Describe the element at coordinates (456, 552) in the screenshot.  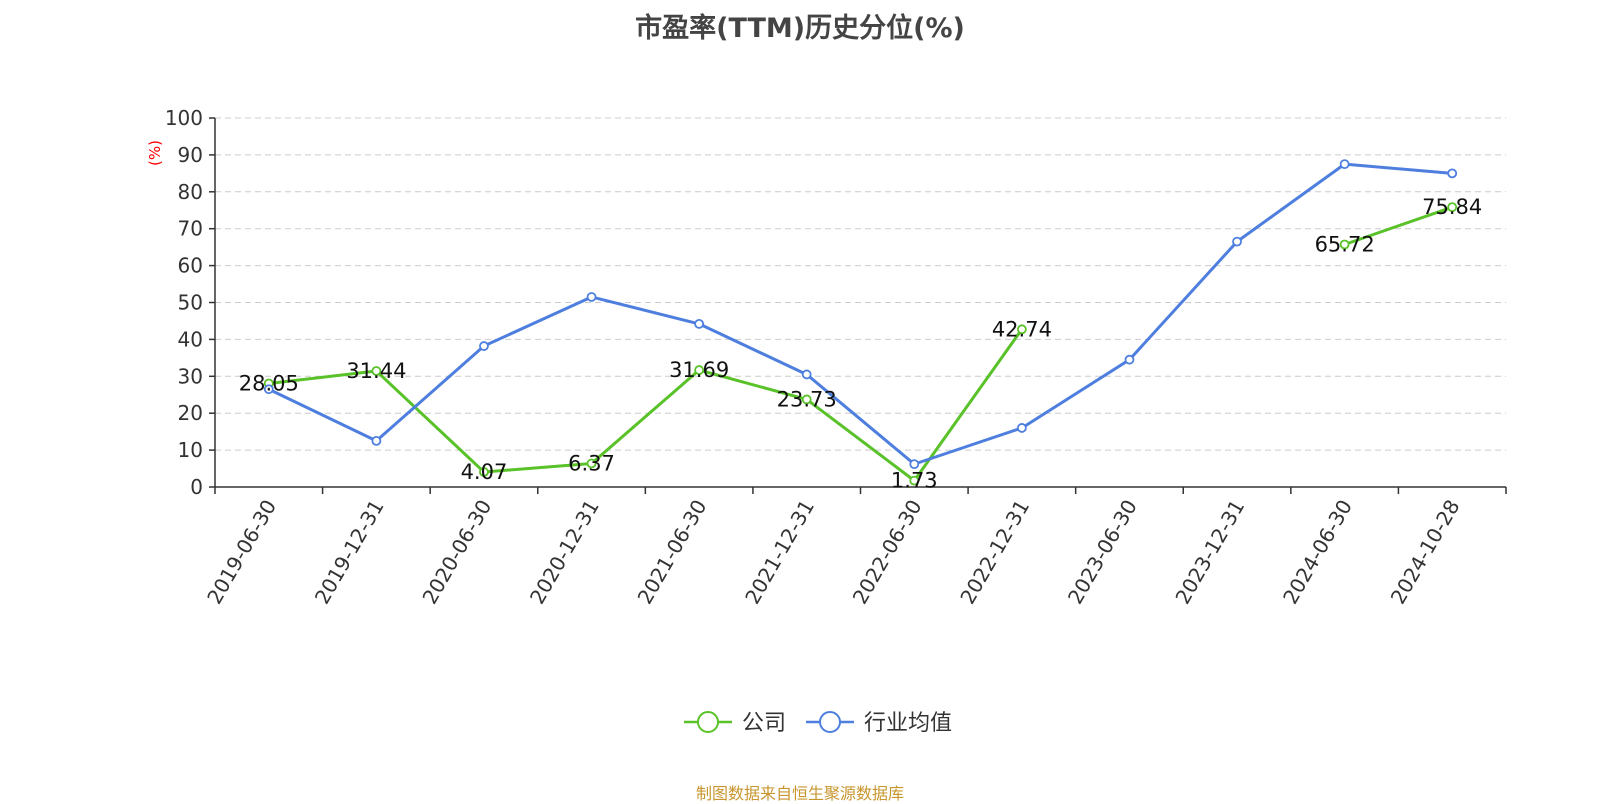
I see `x-tick-label: 2020-06-30` at that location.